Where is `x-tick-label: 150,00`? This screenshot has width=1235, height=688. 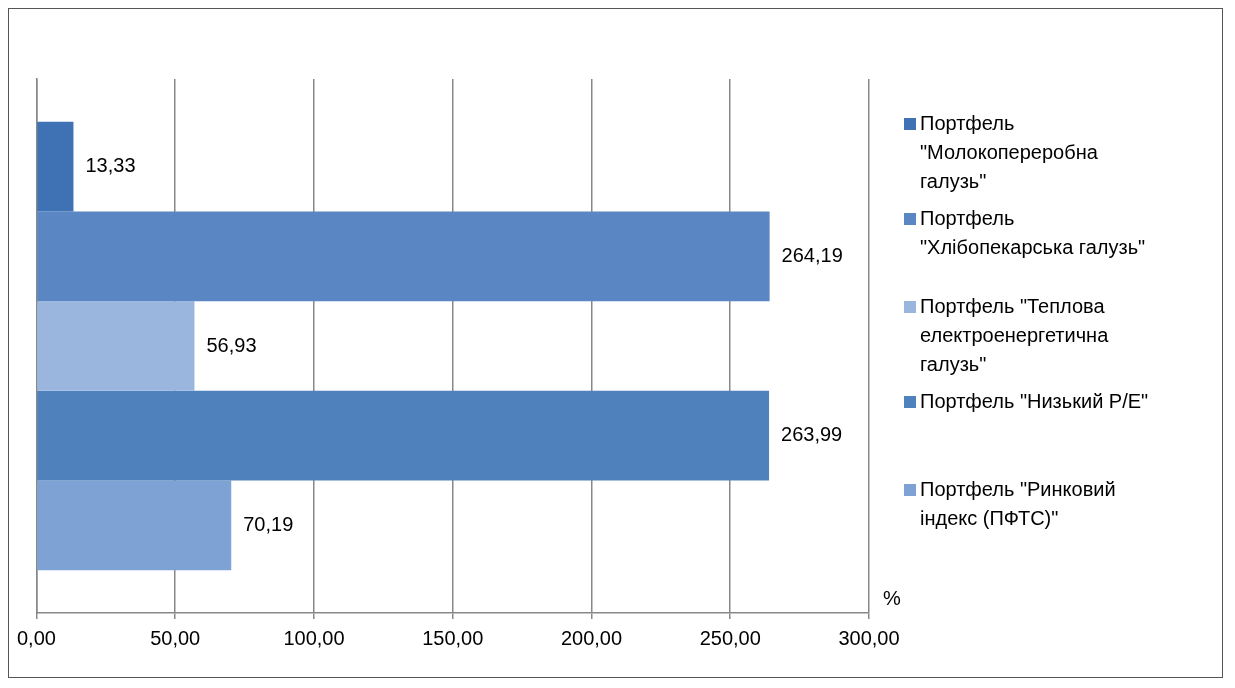
x-tick-label: 150,00 is located at coordinates (453, 637).